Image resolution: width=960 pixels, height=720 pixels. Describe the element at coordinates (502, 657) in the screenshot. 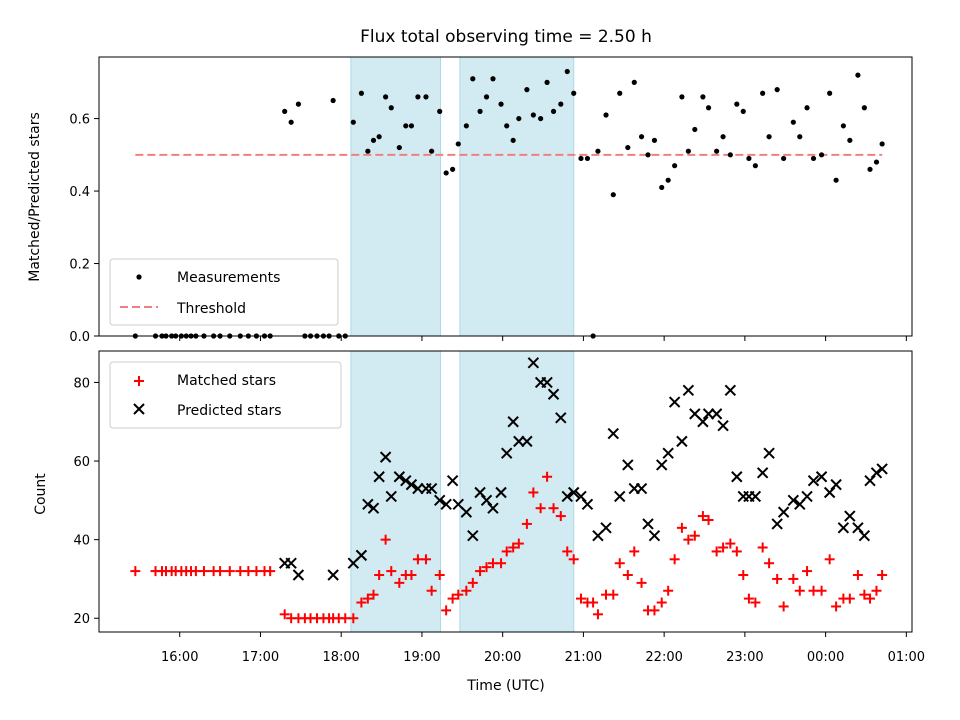

I see `x-tick-label: 20:00` at that location.